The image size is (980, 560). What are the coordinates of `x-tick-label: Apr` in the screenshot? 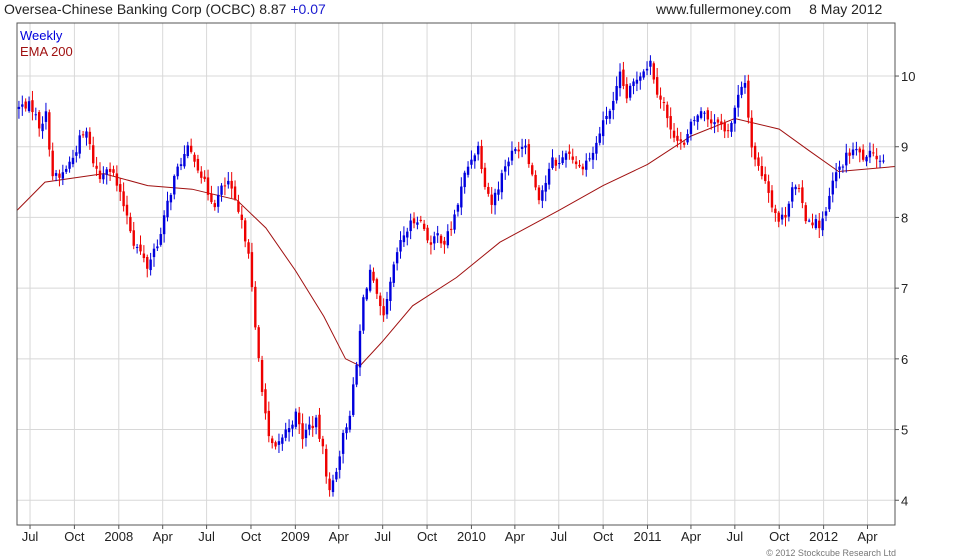 It's located at (867, 536).